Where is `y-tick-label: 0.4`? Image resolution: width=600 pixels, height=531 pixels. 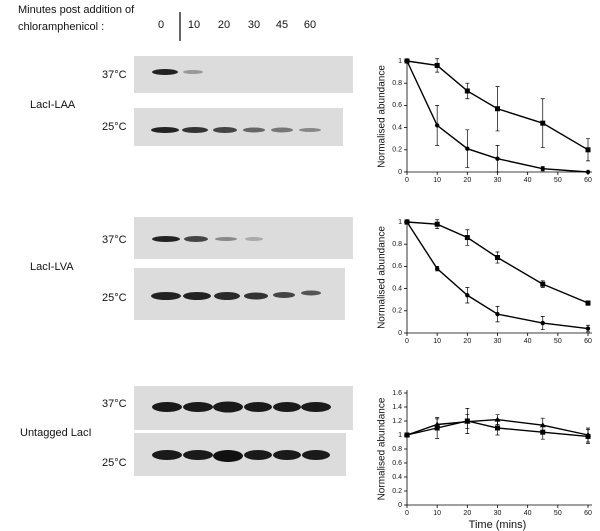 y-tick-label: 0.4 is located at coordinates (397, 288).